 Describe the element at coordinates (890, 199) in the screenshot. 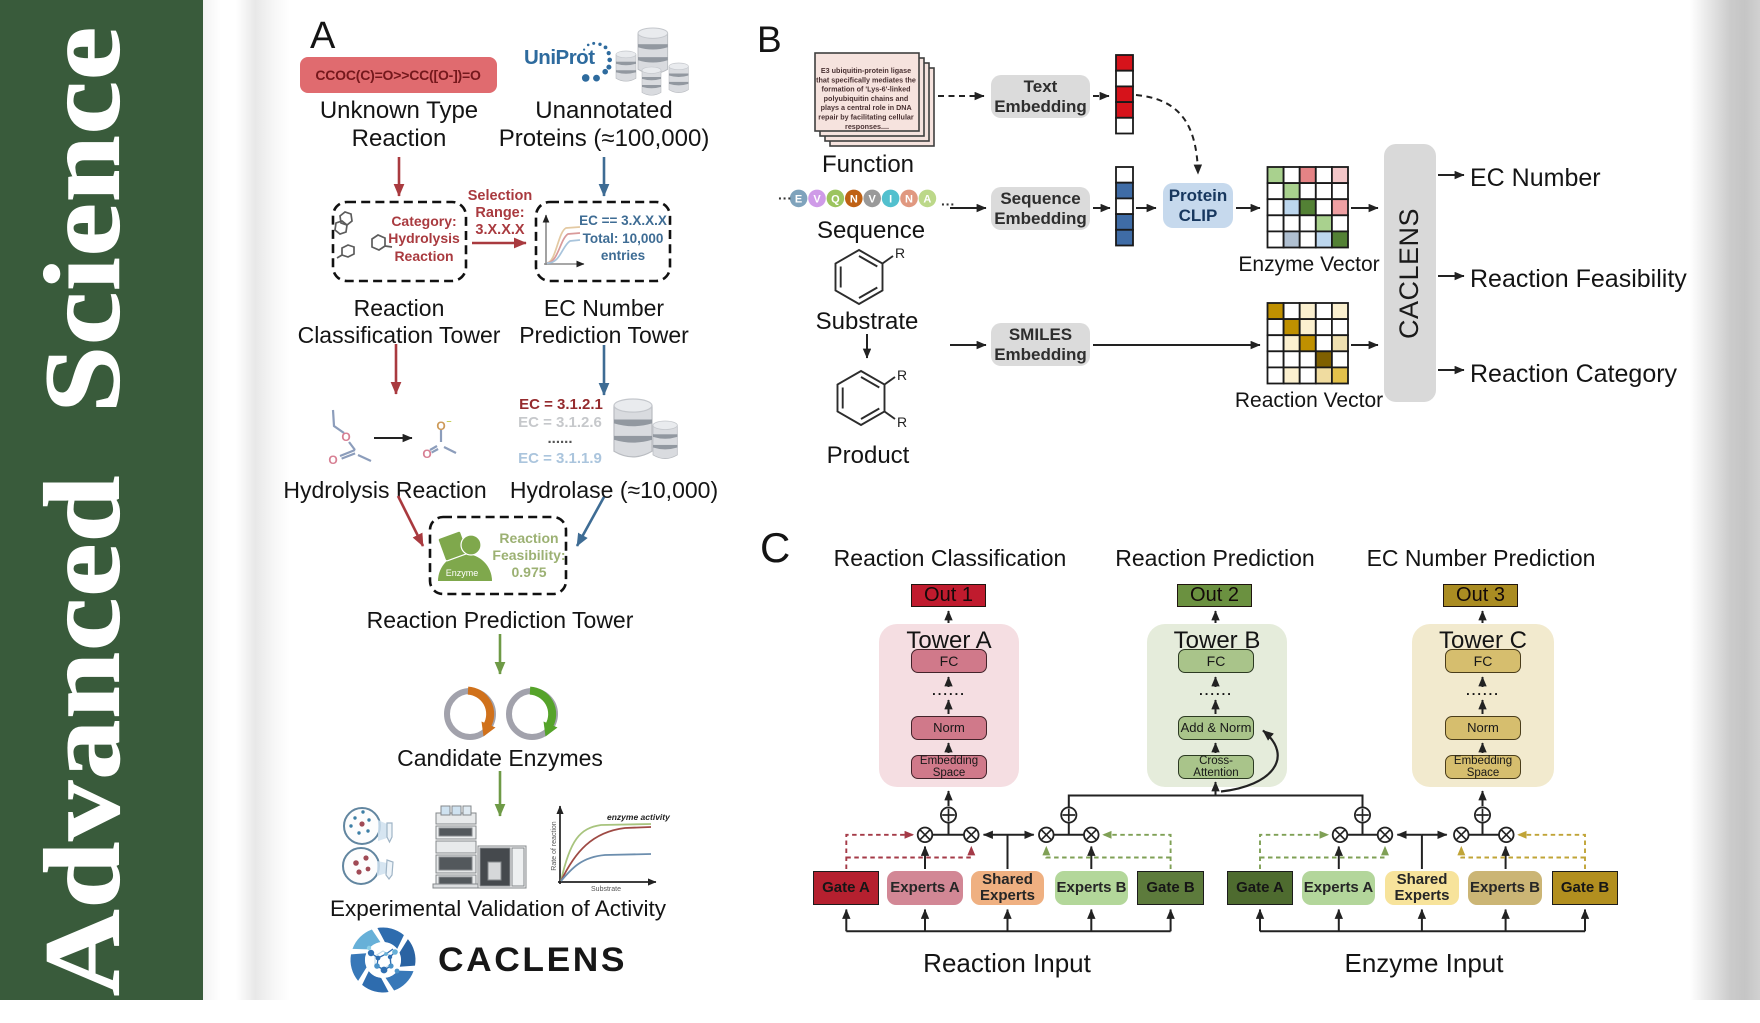

I see `svg-text: I` at that location.